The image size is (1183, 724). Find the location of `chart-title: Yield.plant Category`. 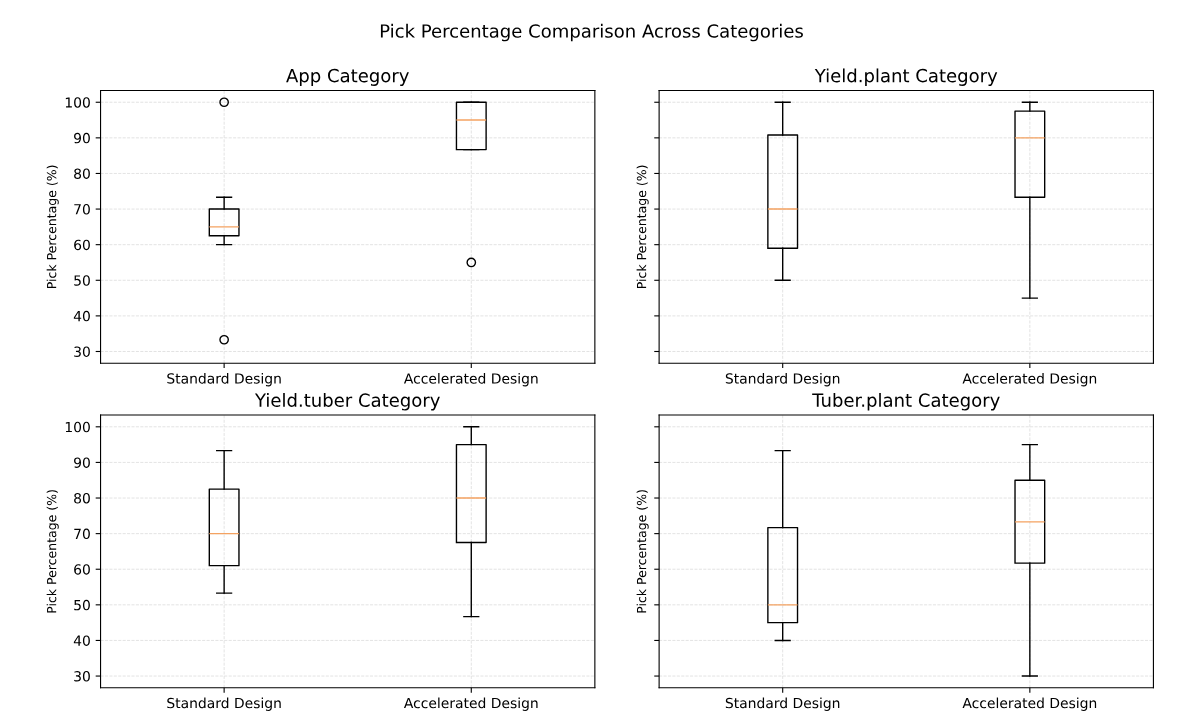

chart-title: Yield.plant Category is located at coordinates (906, 77).